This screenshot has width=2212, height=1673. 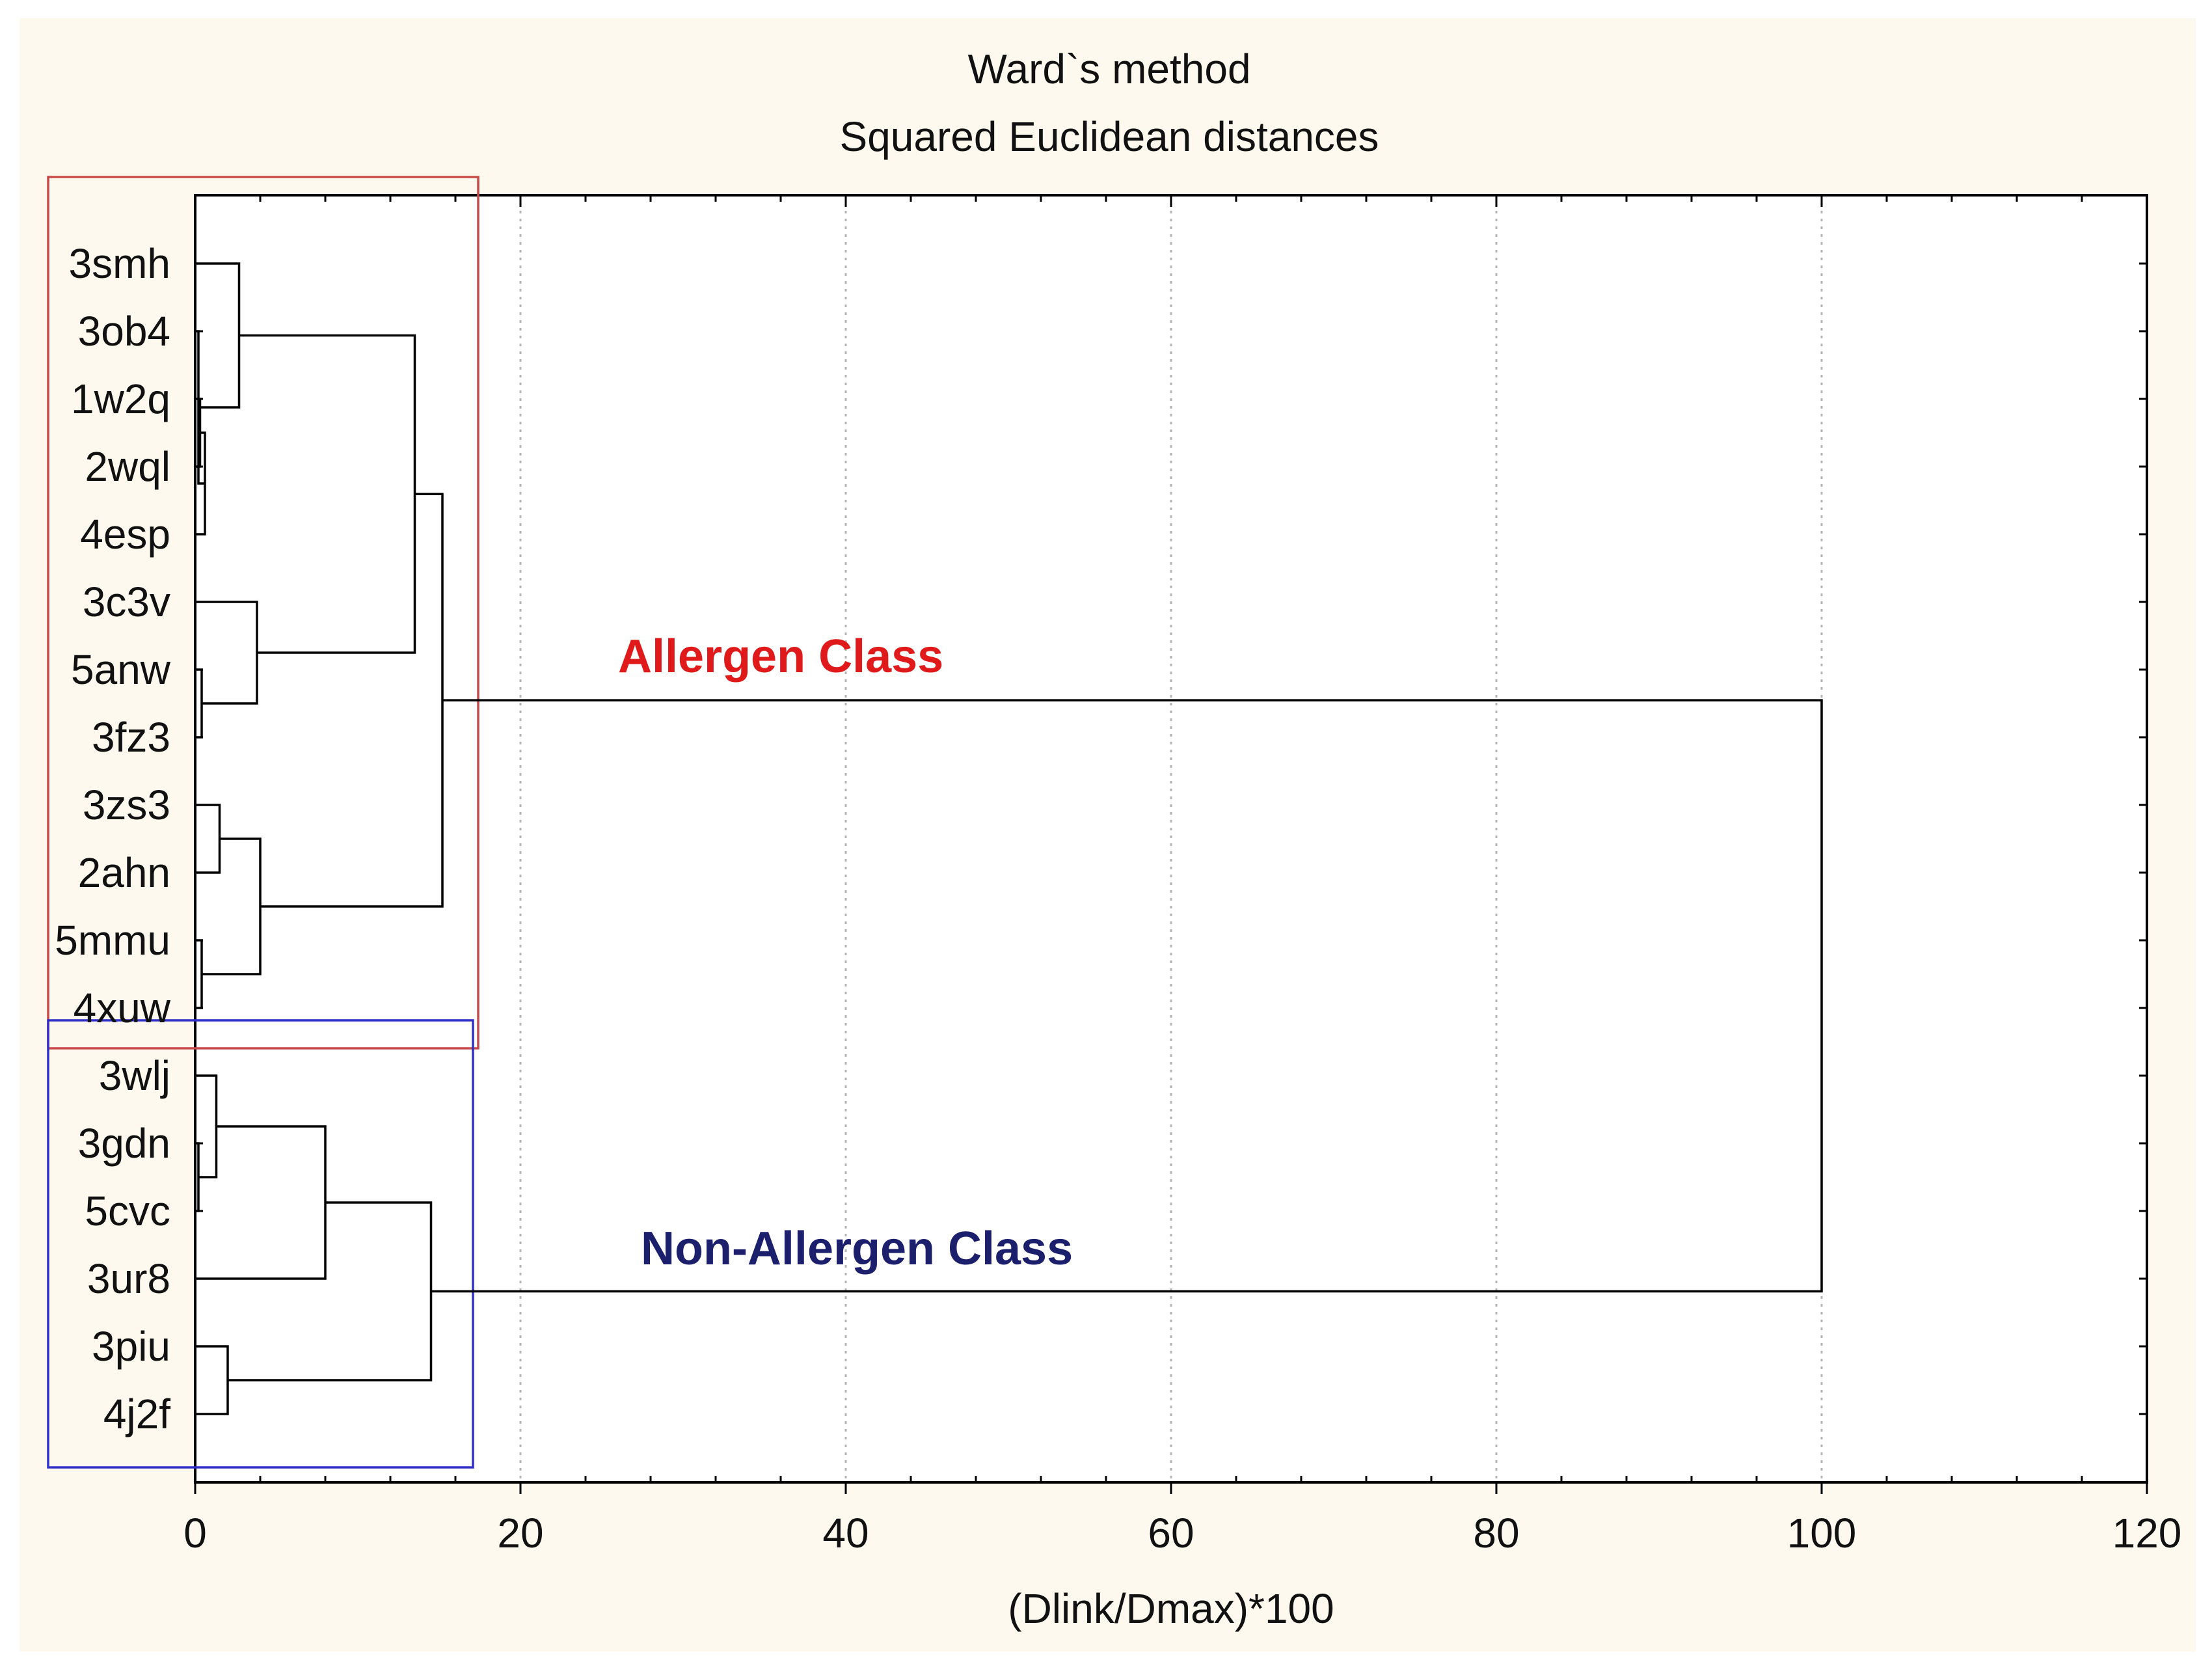 I want to click on leaf-label: 3fz3, so click(x=131, y=737).